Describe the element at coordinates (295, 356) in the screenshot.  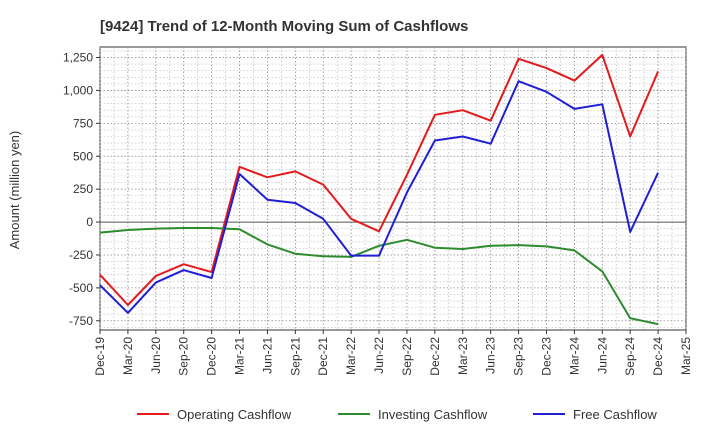
I see `x-tick-label: Sep-21` at that location.